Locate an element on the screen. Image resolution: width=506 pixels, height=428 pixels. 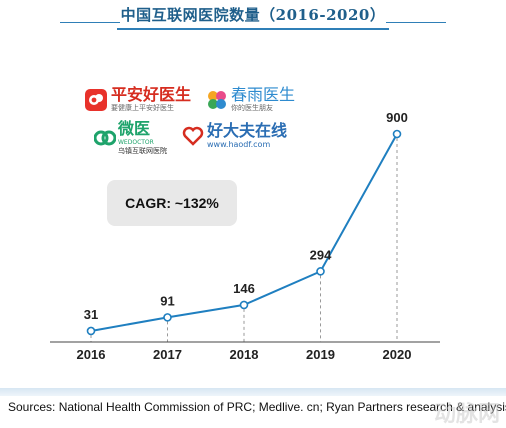
logo-wedoctor-sub: 乌镇互联网医院 is located at coordinates (142, 151).